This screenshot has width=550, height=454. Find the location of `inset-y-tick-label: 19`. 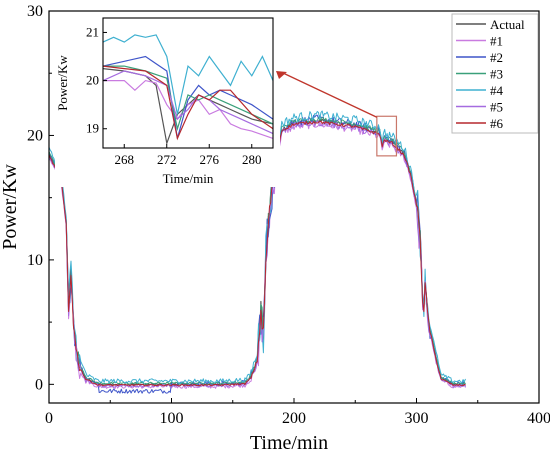

inset-y-tick-label: 19 is located at coordinates (92, 128).